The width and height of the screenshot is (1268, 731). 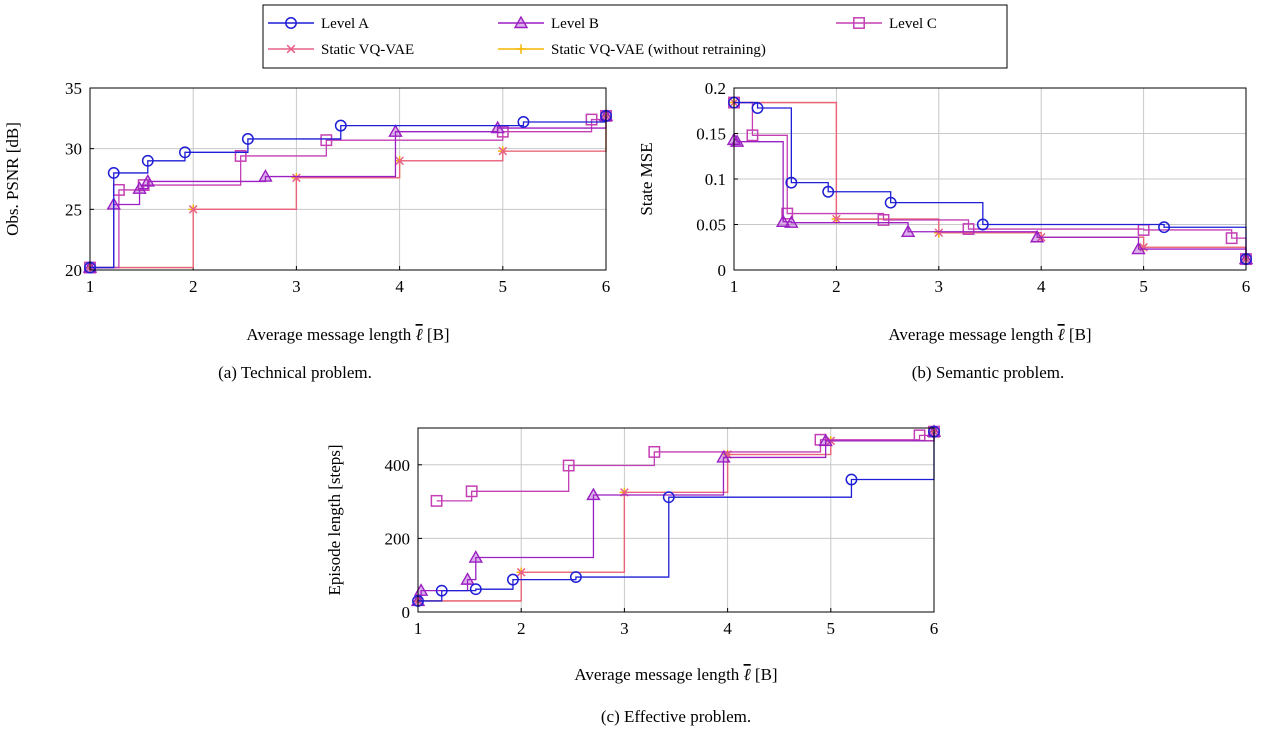 What do you see at coordinates (646, 178) in the screenshot?
I see `y-axis-label: State MSE` at bounding box center [646, 178].